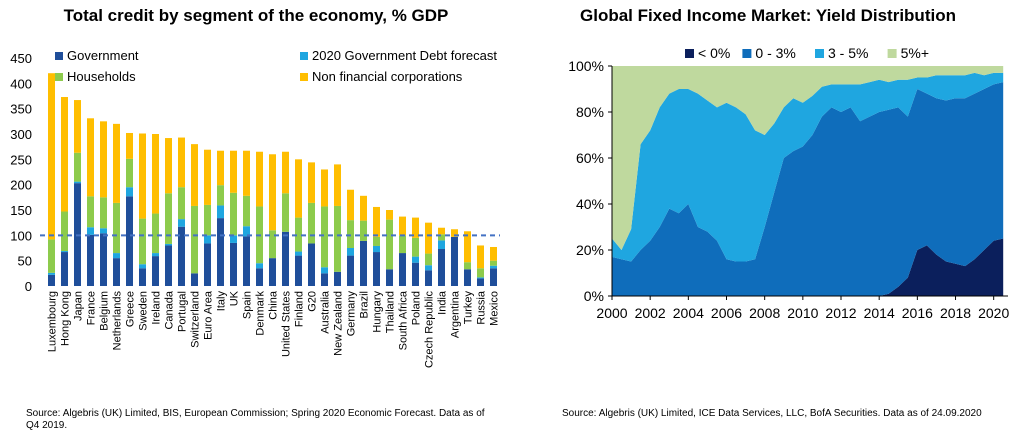  Describe the element at coordinates (311, 264) in the screenshot. I see `bar-g20-government` at that location.